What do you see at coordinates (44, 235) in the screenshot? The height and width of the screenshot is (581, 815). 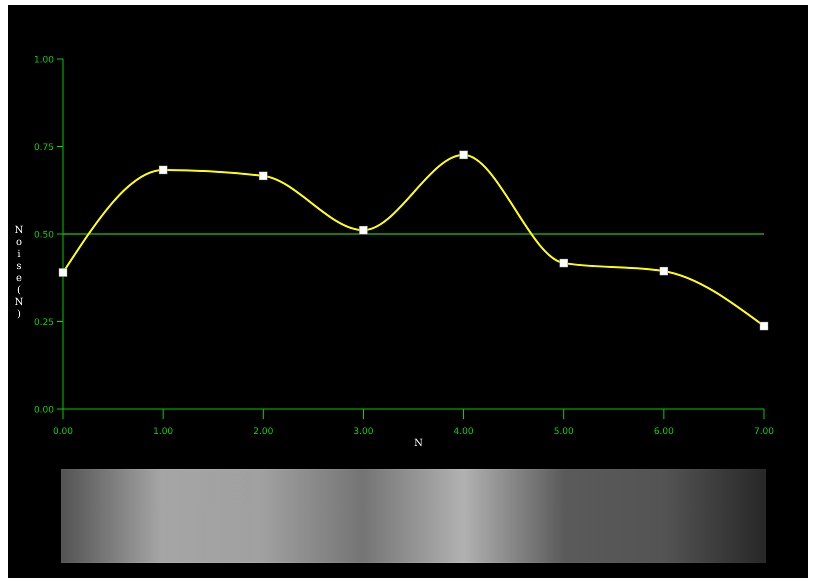 I see `y-tick-label: 0.50` at bounding box center [44, 235].